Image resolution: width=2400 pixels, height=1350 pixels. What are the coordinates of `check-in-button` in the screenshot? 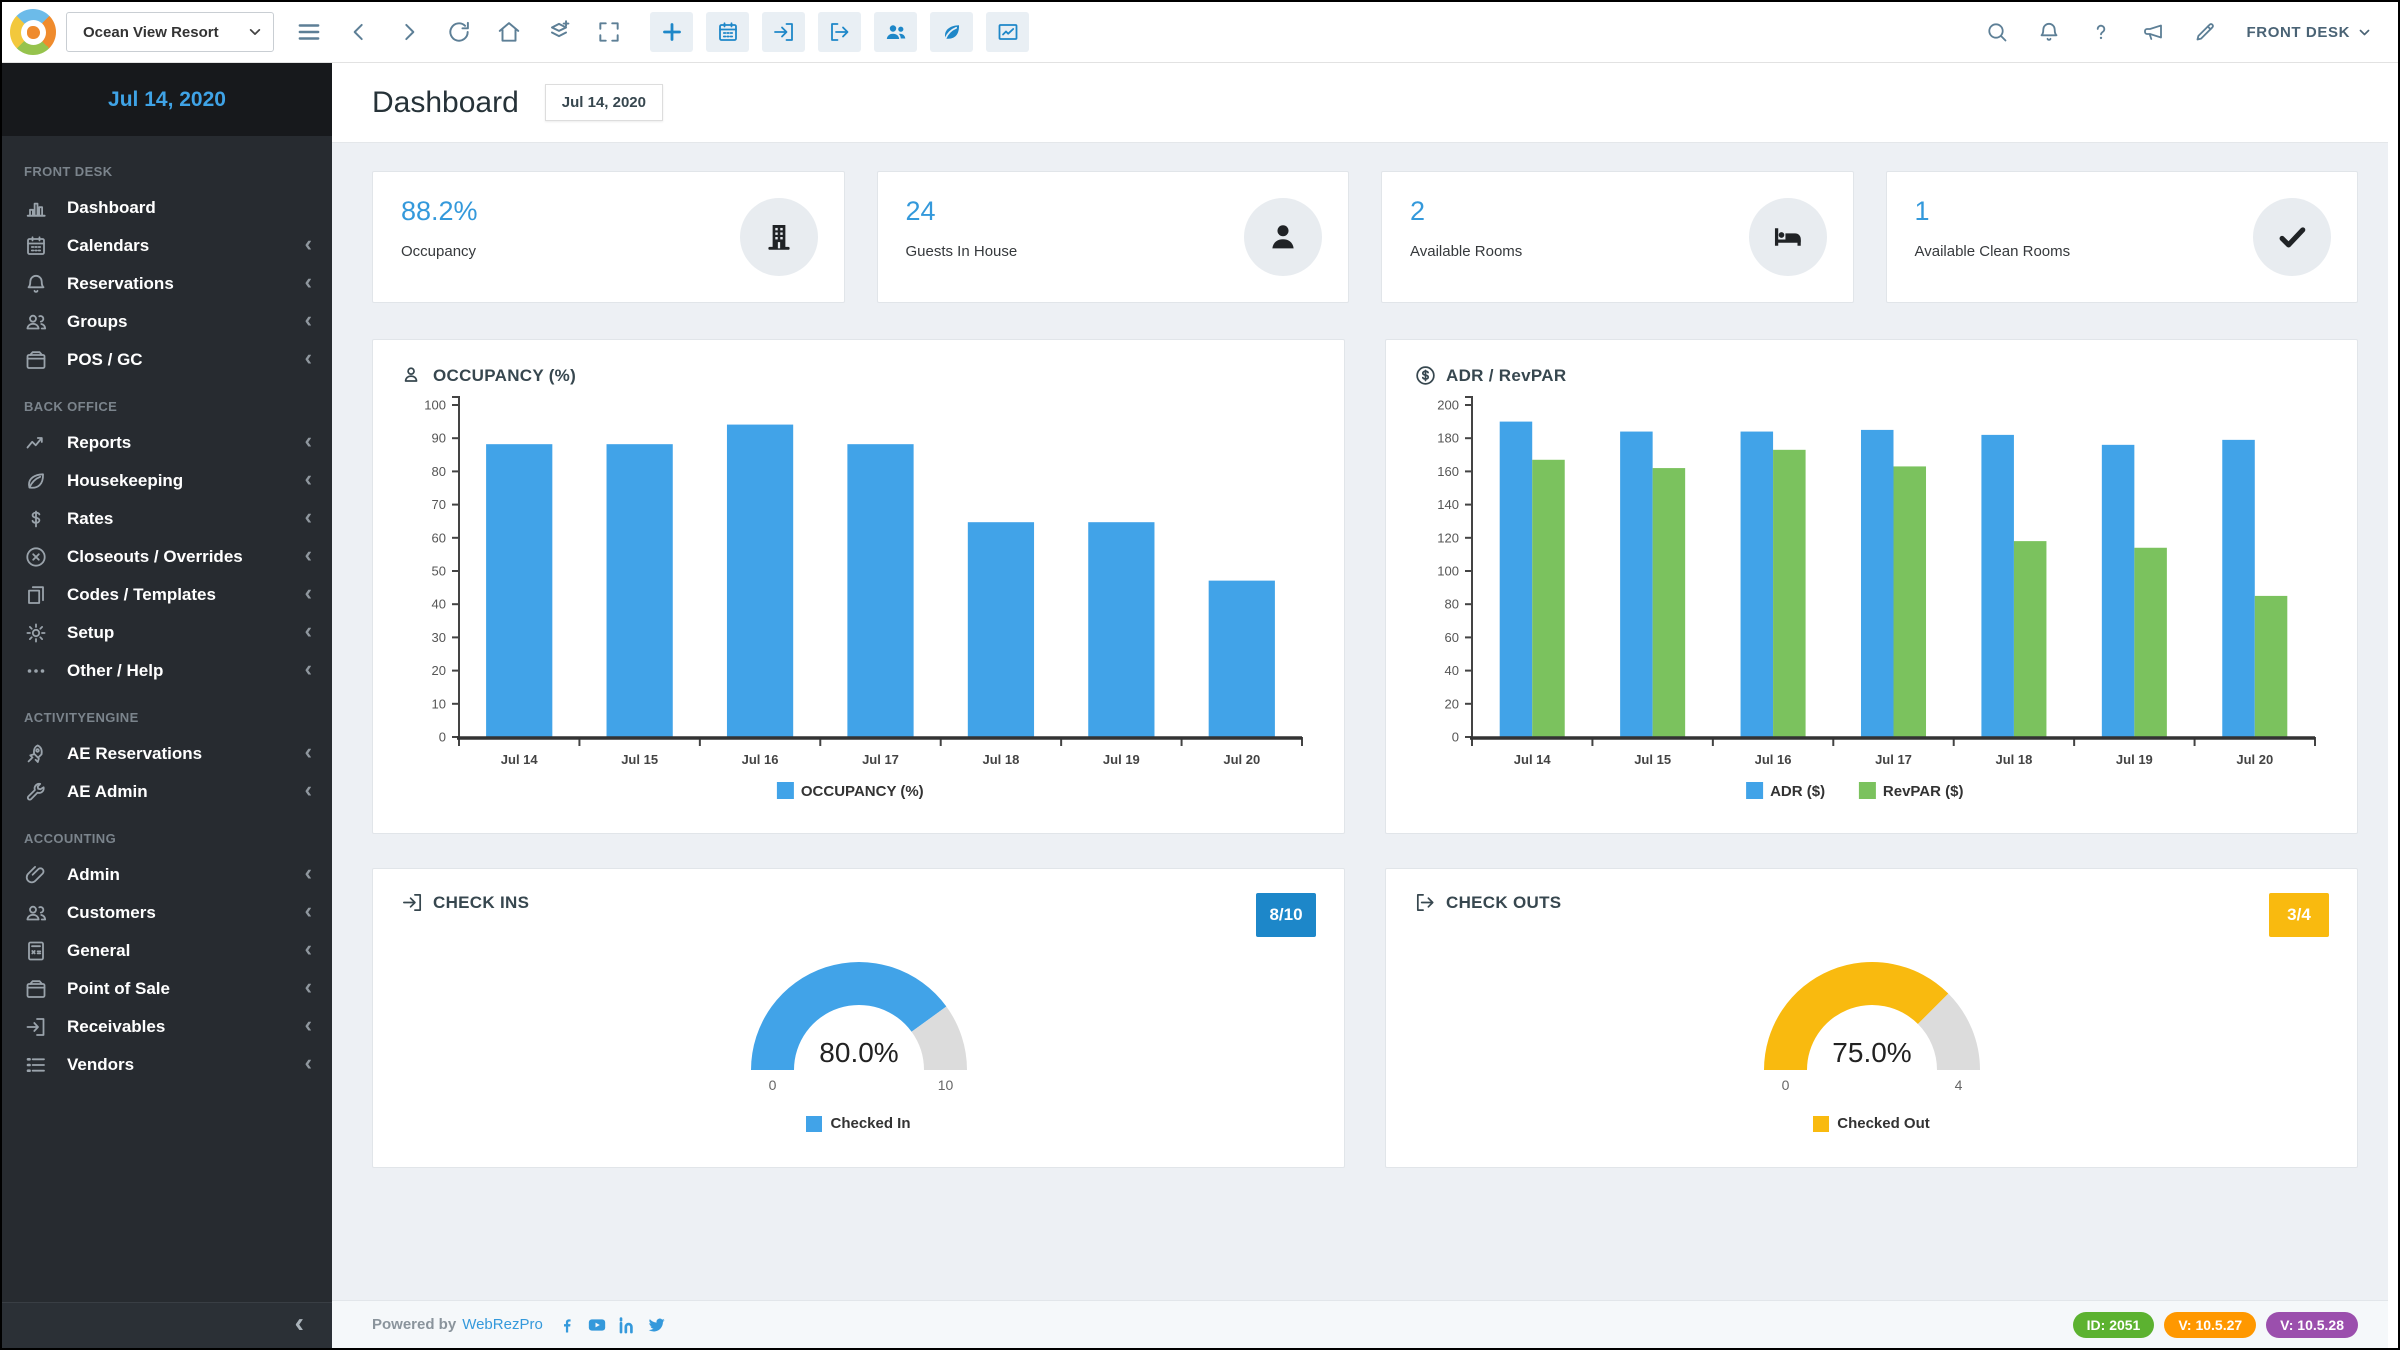 It's located at (783, 32).